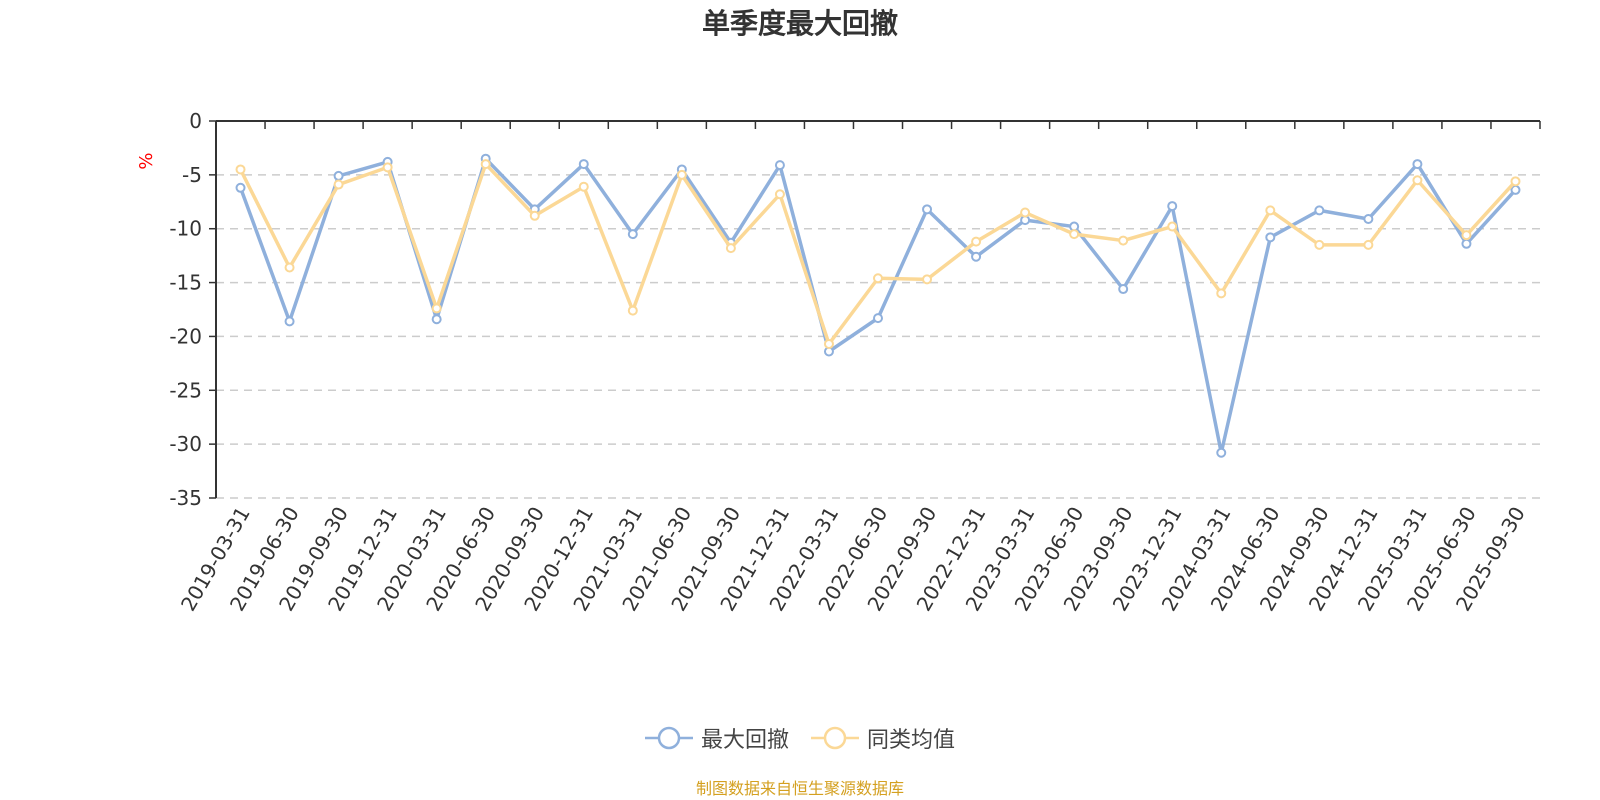 The width and height of the screenshot is (1600, 800). Describe the element at coordinates (185, 336) in the screenshot. I see `y-tick-label: -20` at that location.